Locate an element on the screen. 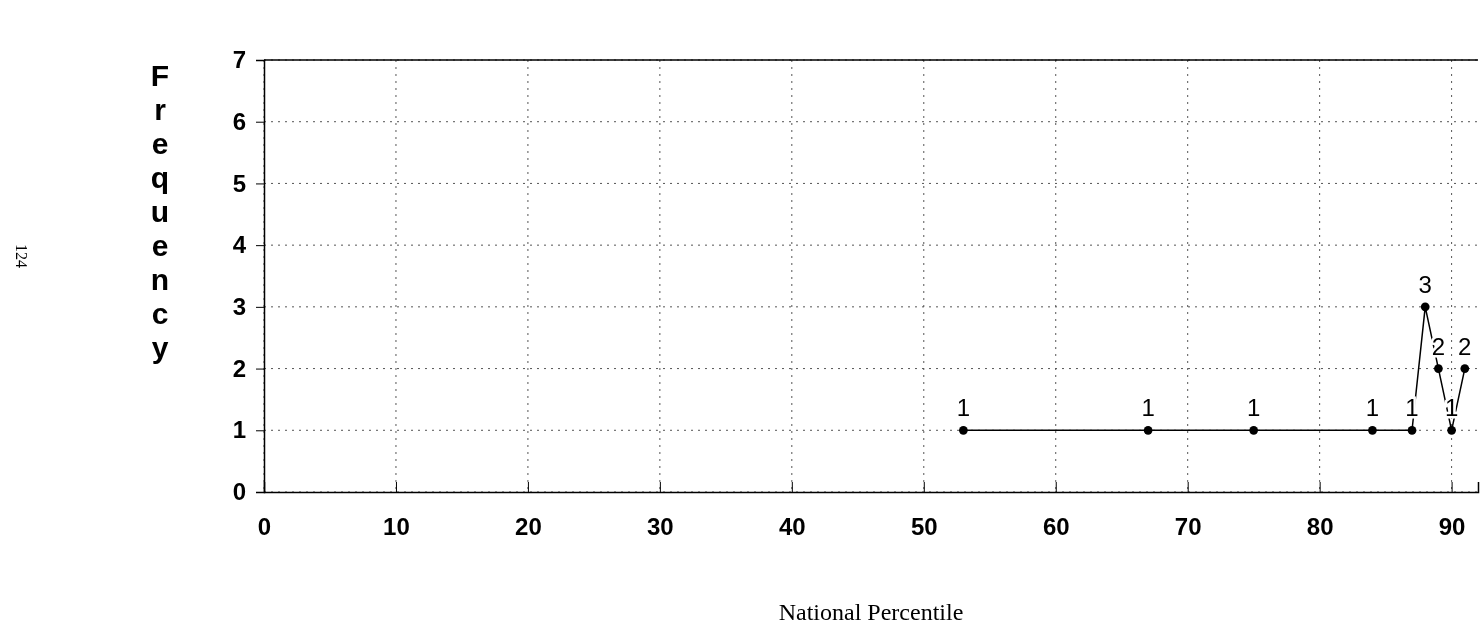  x-tick-label: 50 is located at coordinates (924, 527).